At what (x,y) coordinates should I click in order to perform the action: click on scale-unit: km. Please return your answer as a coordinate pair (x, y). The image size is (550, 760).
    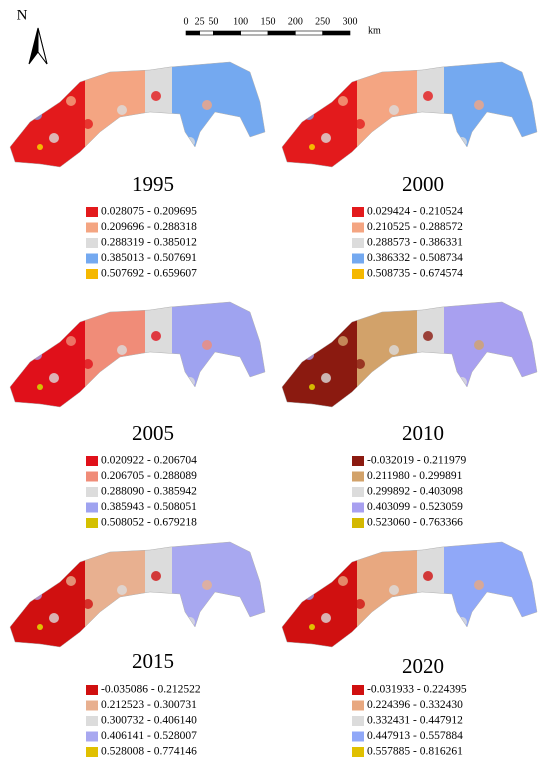
    Looking at the image, I should click on (374, 30).